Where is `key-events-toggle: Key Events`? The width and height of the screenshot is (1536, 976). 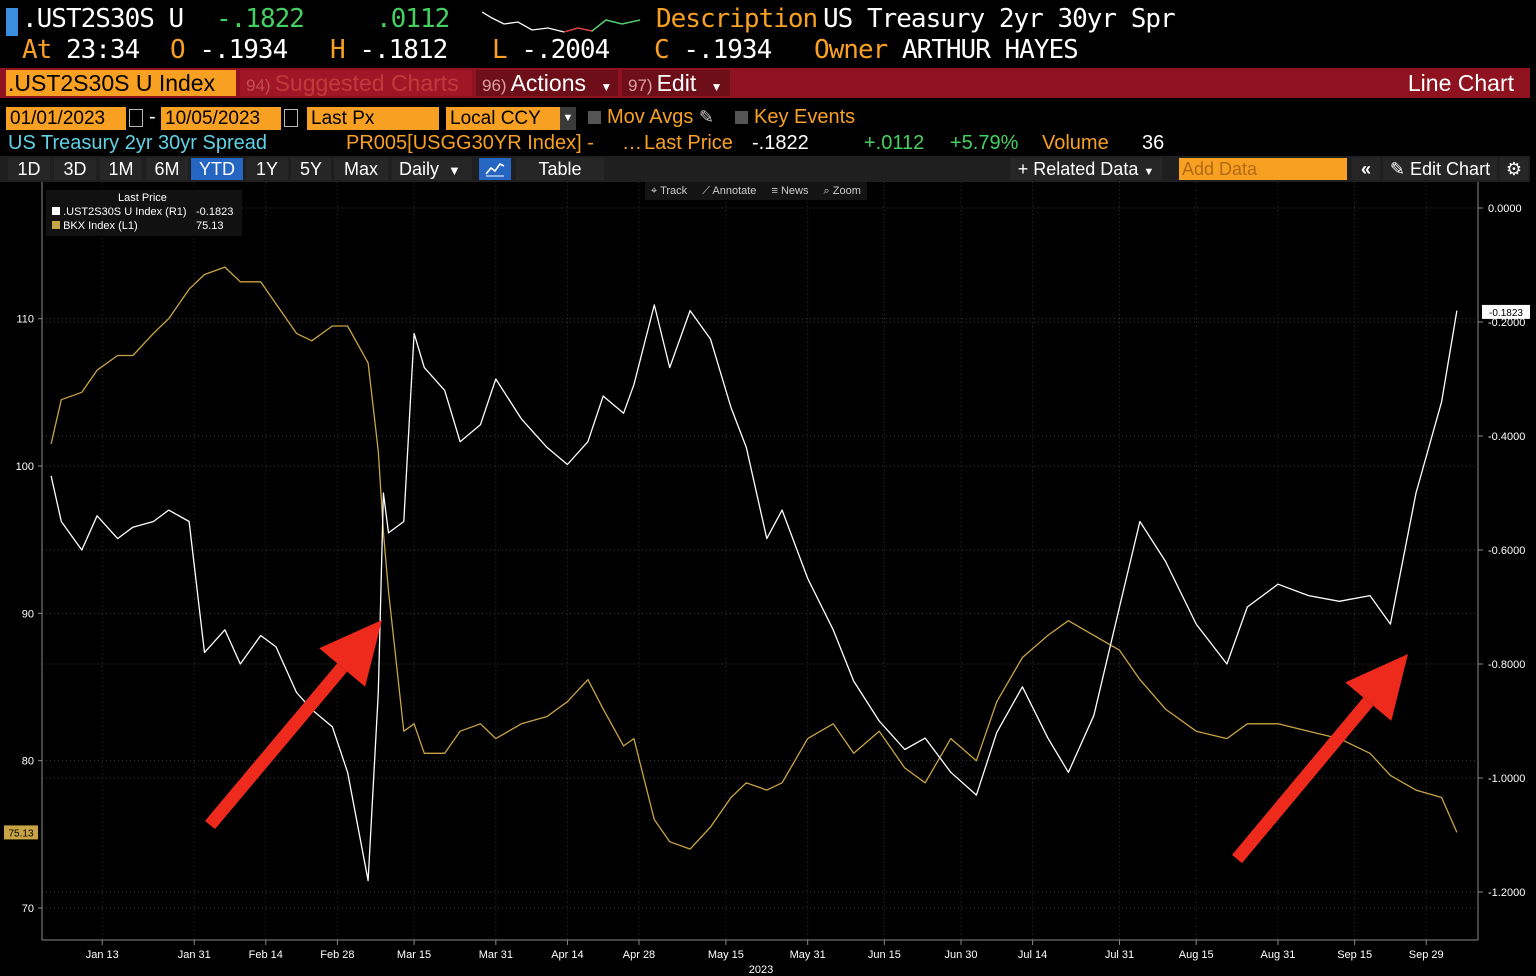
key-events-toggle: Key Events is located at coordinates (795, 117).